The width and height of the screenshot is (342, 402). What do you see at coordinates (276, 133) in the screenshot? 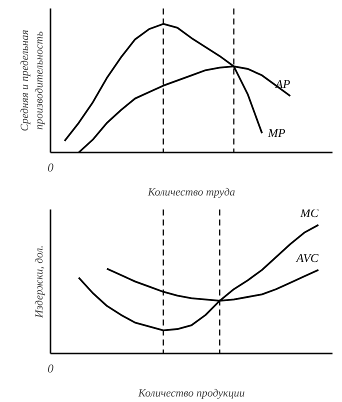
I see `series-label: MP` at bounding box center [276, 133].